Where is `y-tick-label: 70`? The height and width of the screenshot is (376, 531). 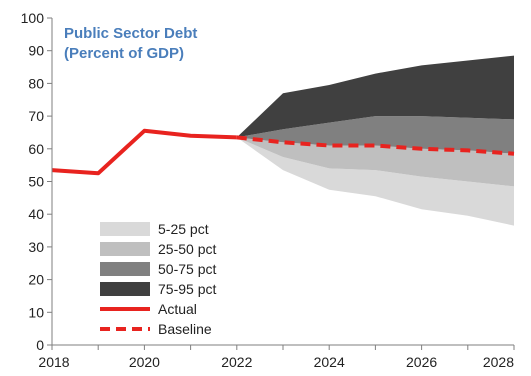
y-tick-label: 70 is located at coordinates (36, 116).